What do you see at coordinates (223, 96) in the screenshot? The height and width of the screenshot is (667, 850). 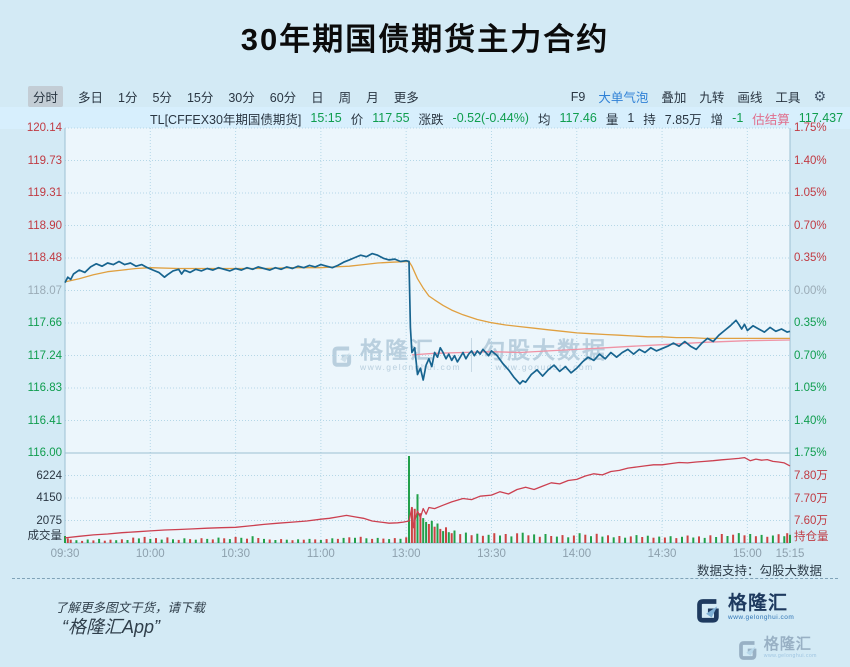 I see `period-tabs: 分时 多日 1分 5分 15分 30分 60分日周月更多` at bounding box center [223, 96].